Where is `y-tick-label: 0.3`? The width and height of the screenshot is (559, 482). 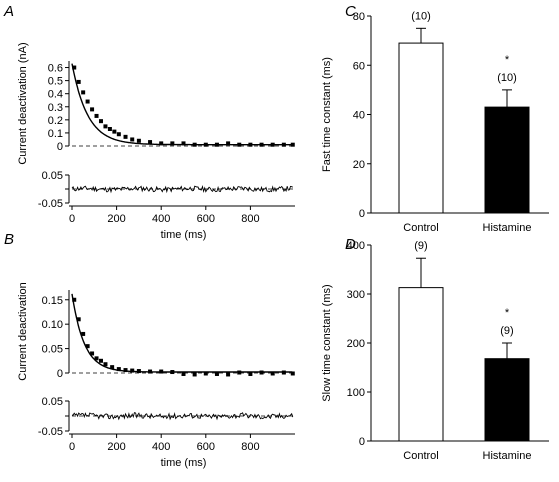 y-tick-label: 0.3 is located at coordinates (55, 108).